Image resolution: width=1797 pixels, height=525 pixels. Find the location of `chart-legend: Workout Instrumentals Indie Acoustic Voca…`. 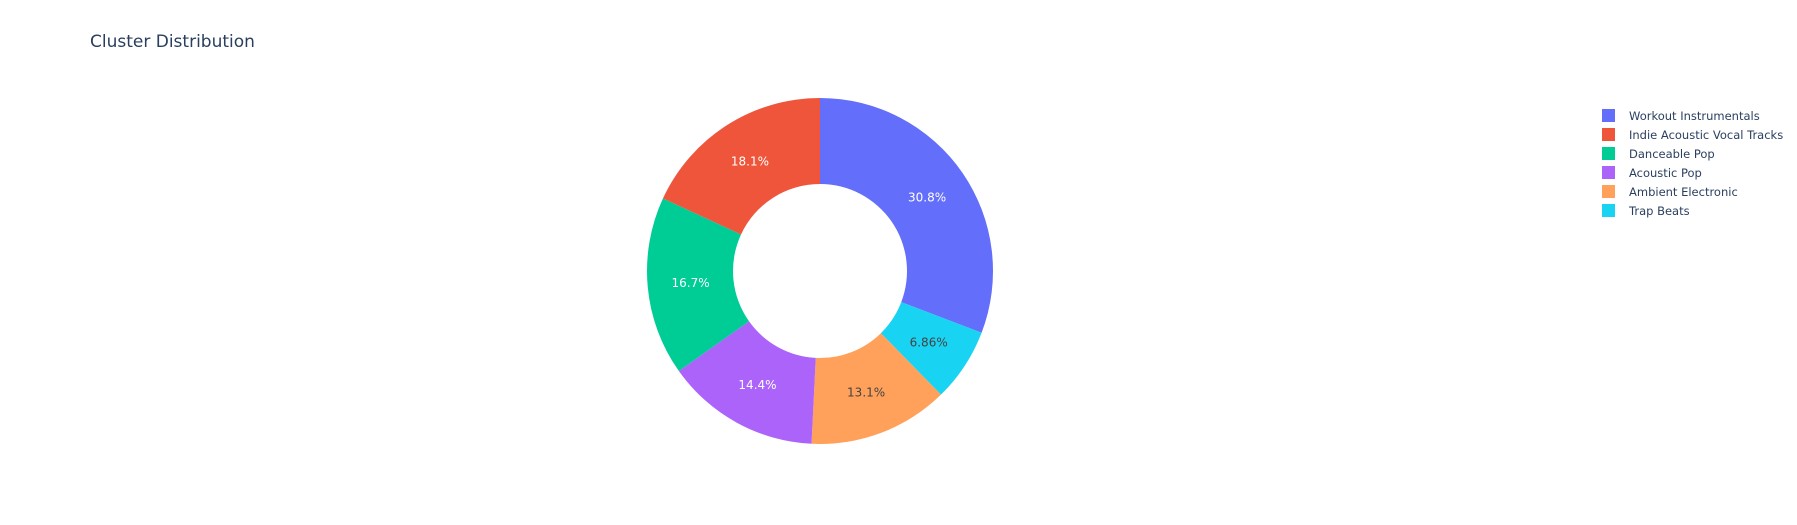

chart-legend: Workout Instrumentals Indie Acoustic Voca… is located at coordinates (1692, 163).